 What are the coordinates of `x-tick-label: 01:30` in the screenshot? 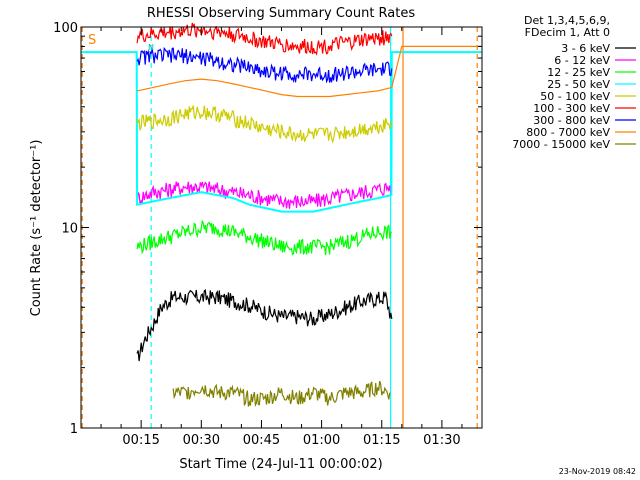 It's located at (441, 440).